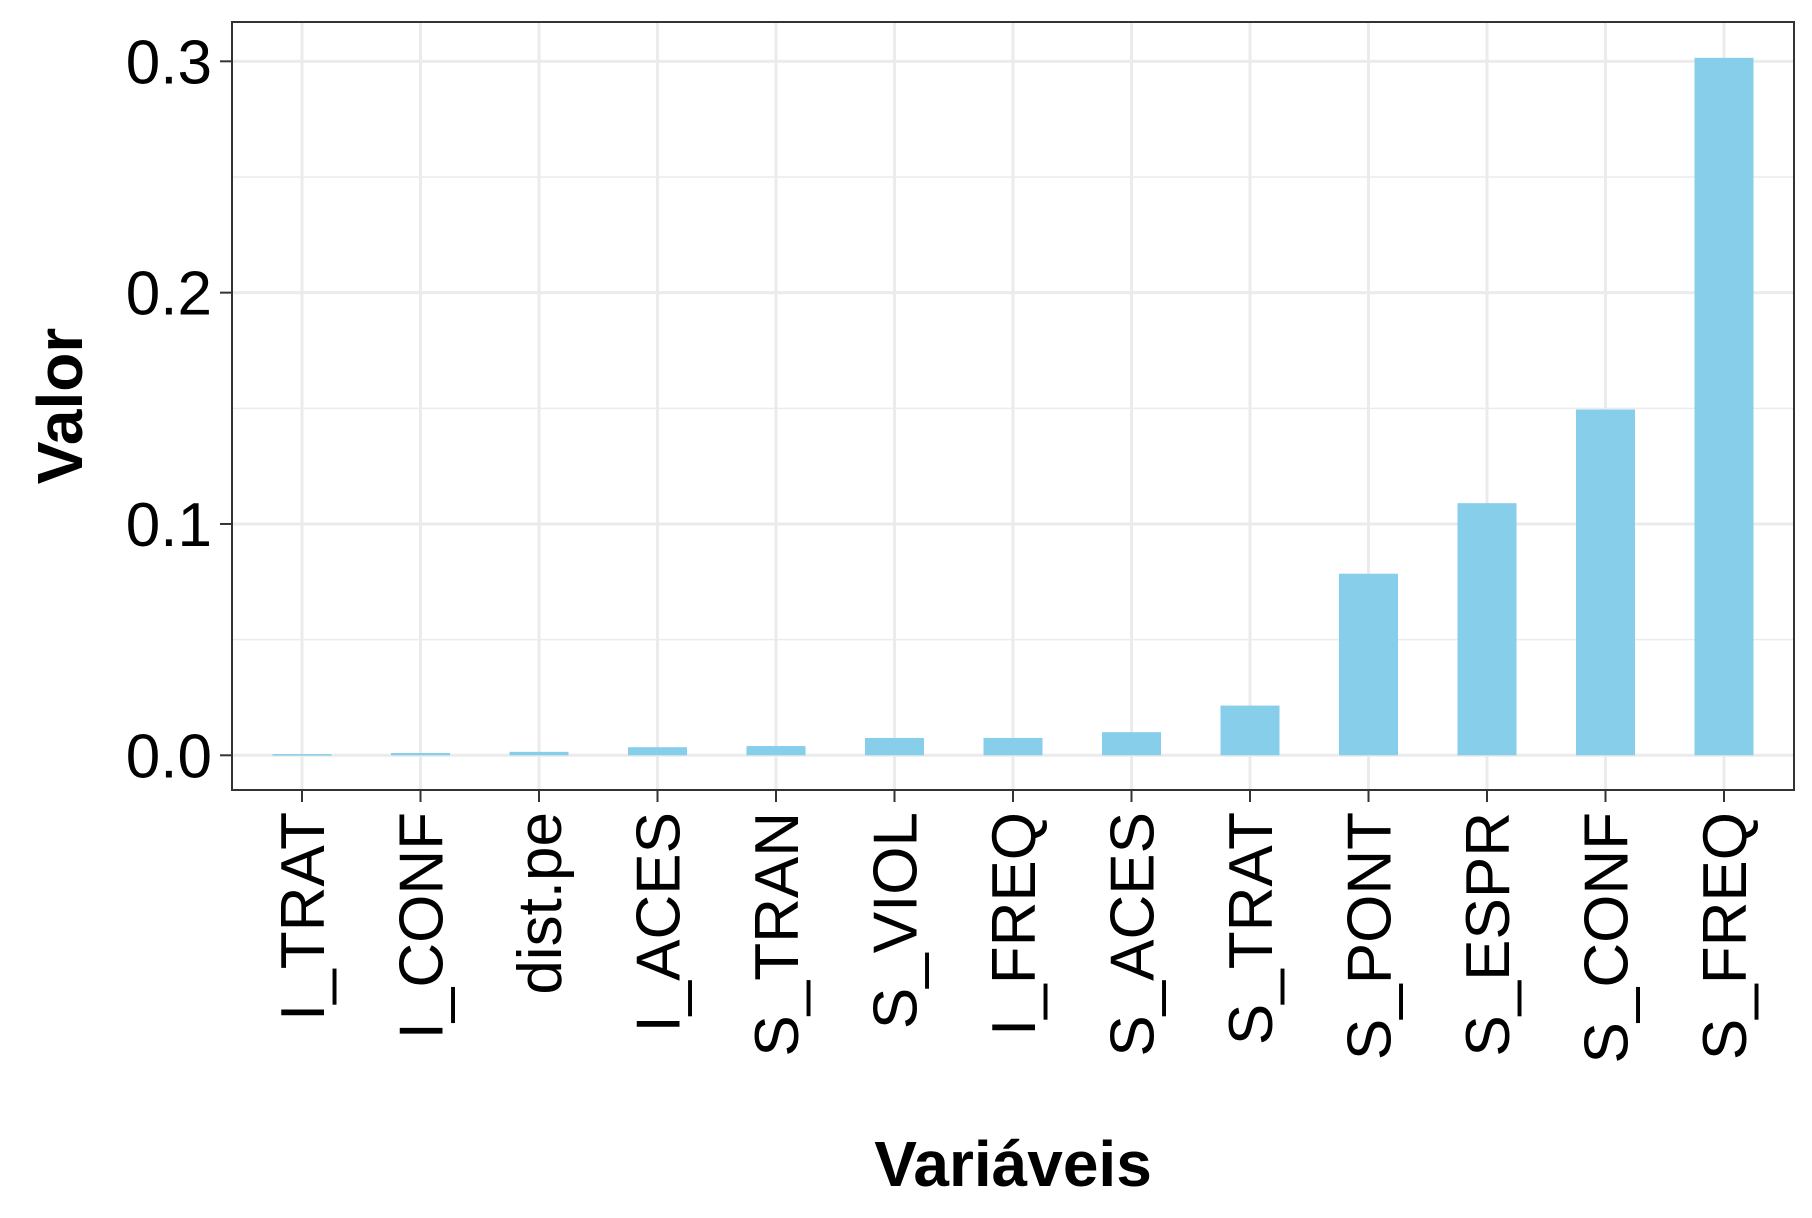 The width and height of the screenshot is (1812, 1218). I want to click on x-tick-label: S_ESPR, so click(1488, 934).